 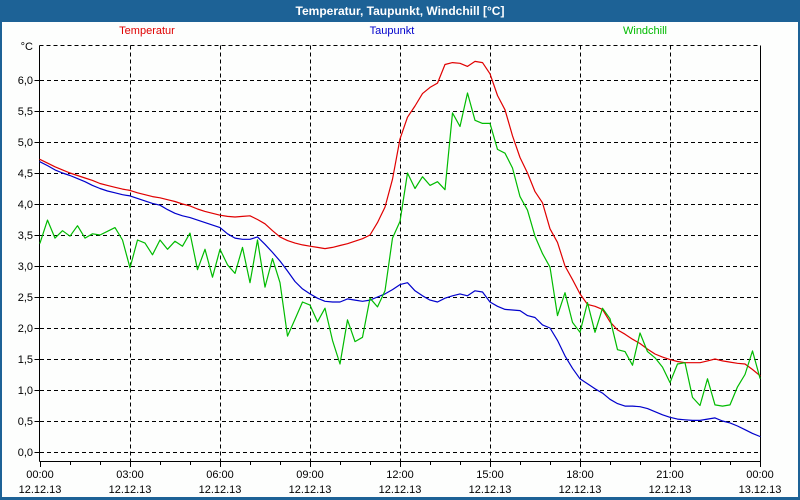 What do you see at coordinates (490, 475) in the screenshot?
I see `x-tick-time-label: 15:00` at bounding box center [490, 475].